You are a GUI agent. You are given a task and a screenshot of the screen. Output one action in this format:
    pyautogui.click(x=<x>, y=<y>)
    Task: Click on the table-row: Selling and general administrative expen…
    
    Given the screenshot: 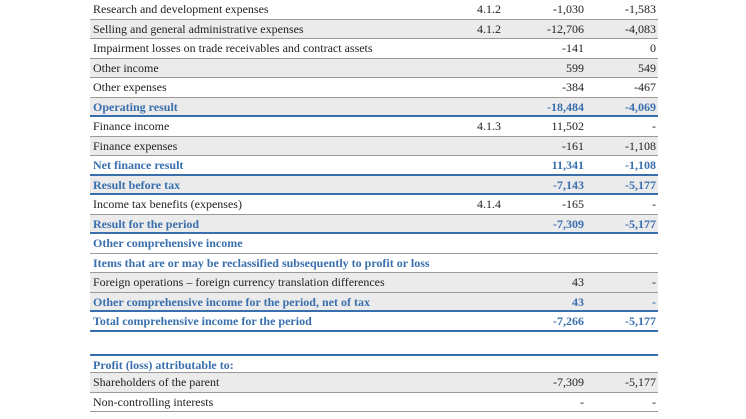 What is the action you would take?
    pyautogui.click(x=374, y=29)
    